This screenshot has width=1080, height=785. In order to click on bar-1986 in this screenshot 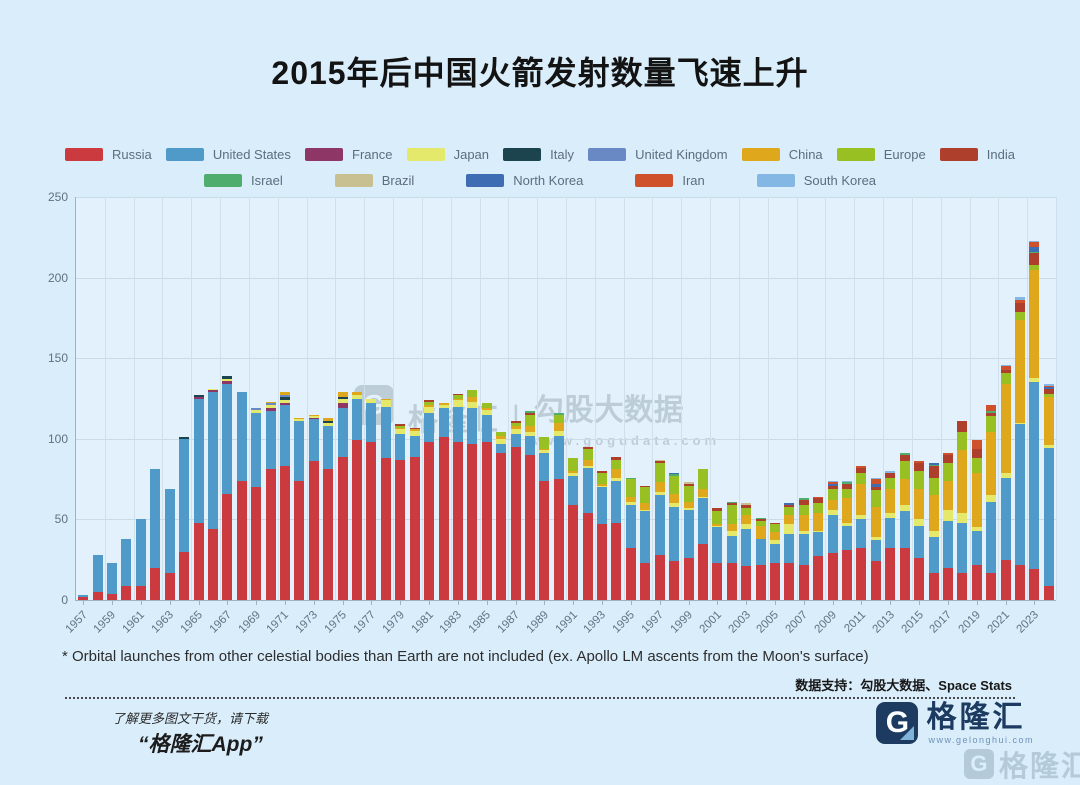, I will do `click(501, 516)`.